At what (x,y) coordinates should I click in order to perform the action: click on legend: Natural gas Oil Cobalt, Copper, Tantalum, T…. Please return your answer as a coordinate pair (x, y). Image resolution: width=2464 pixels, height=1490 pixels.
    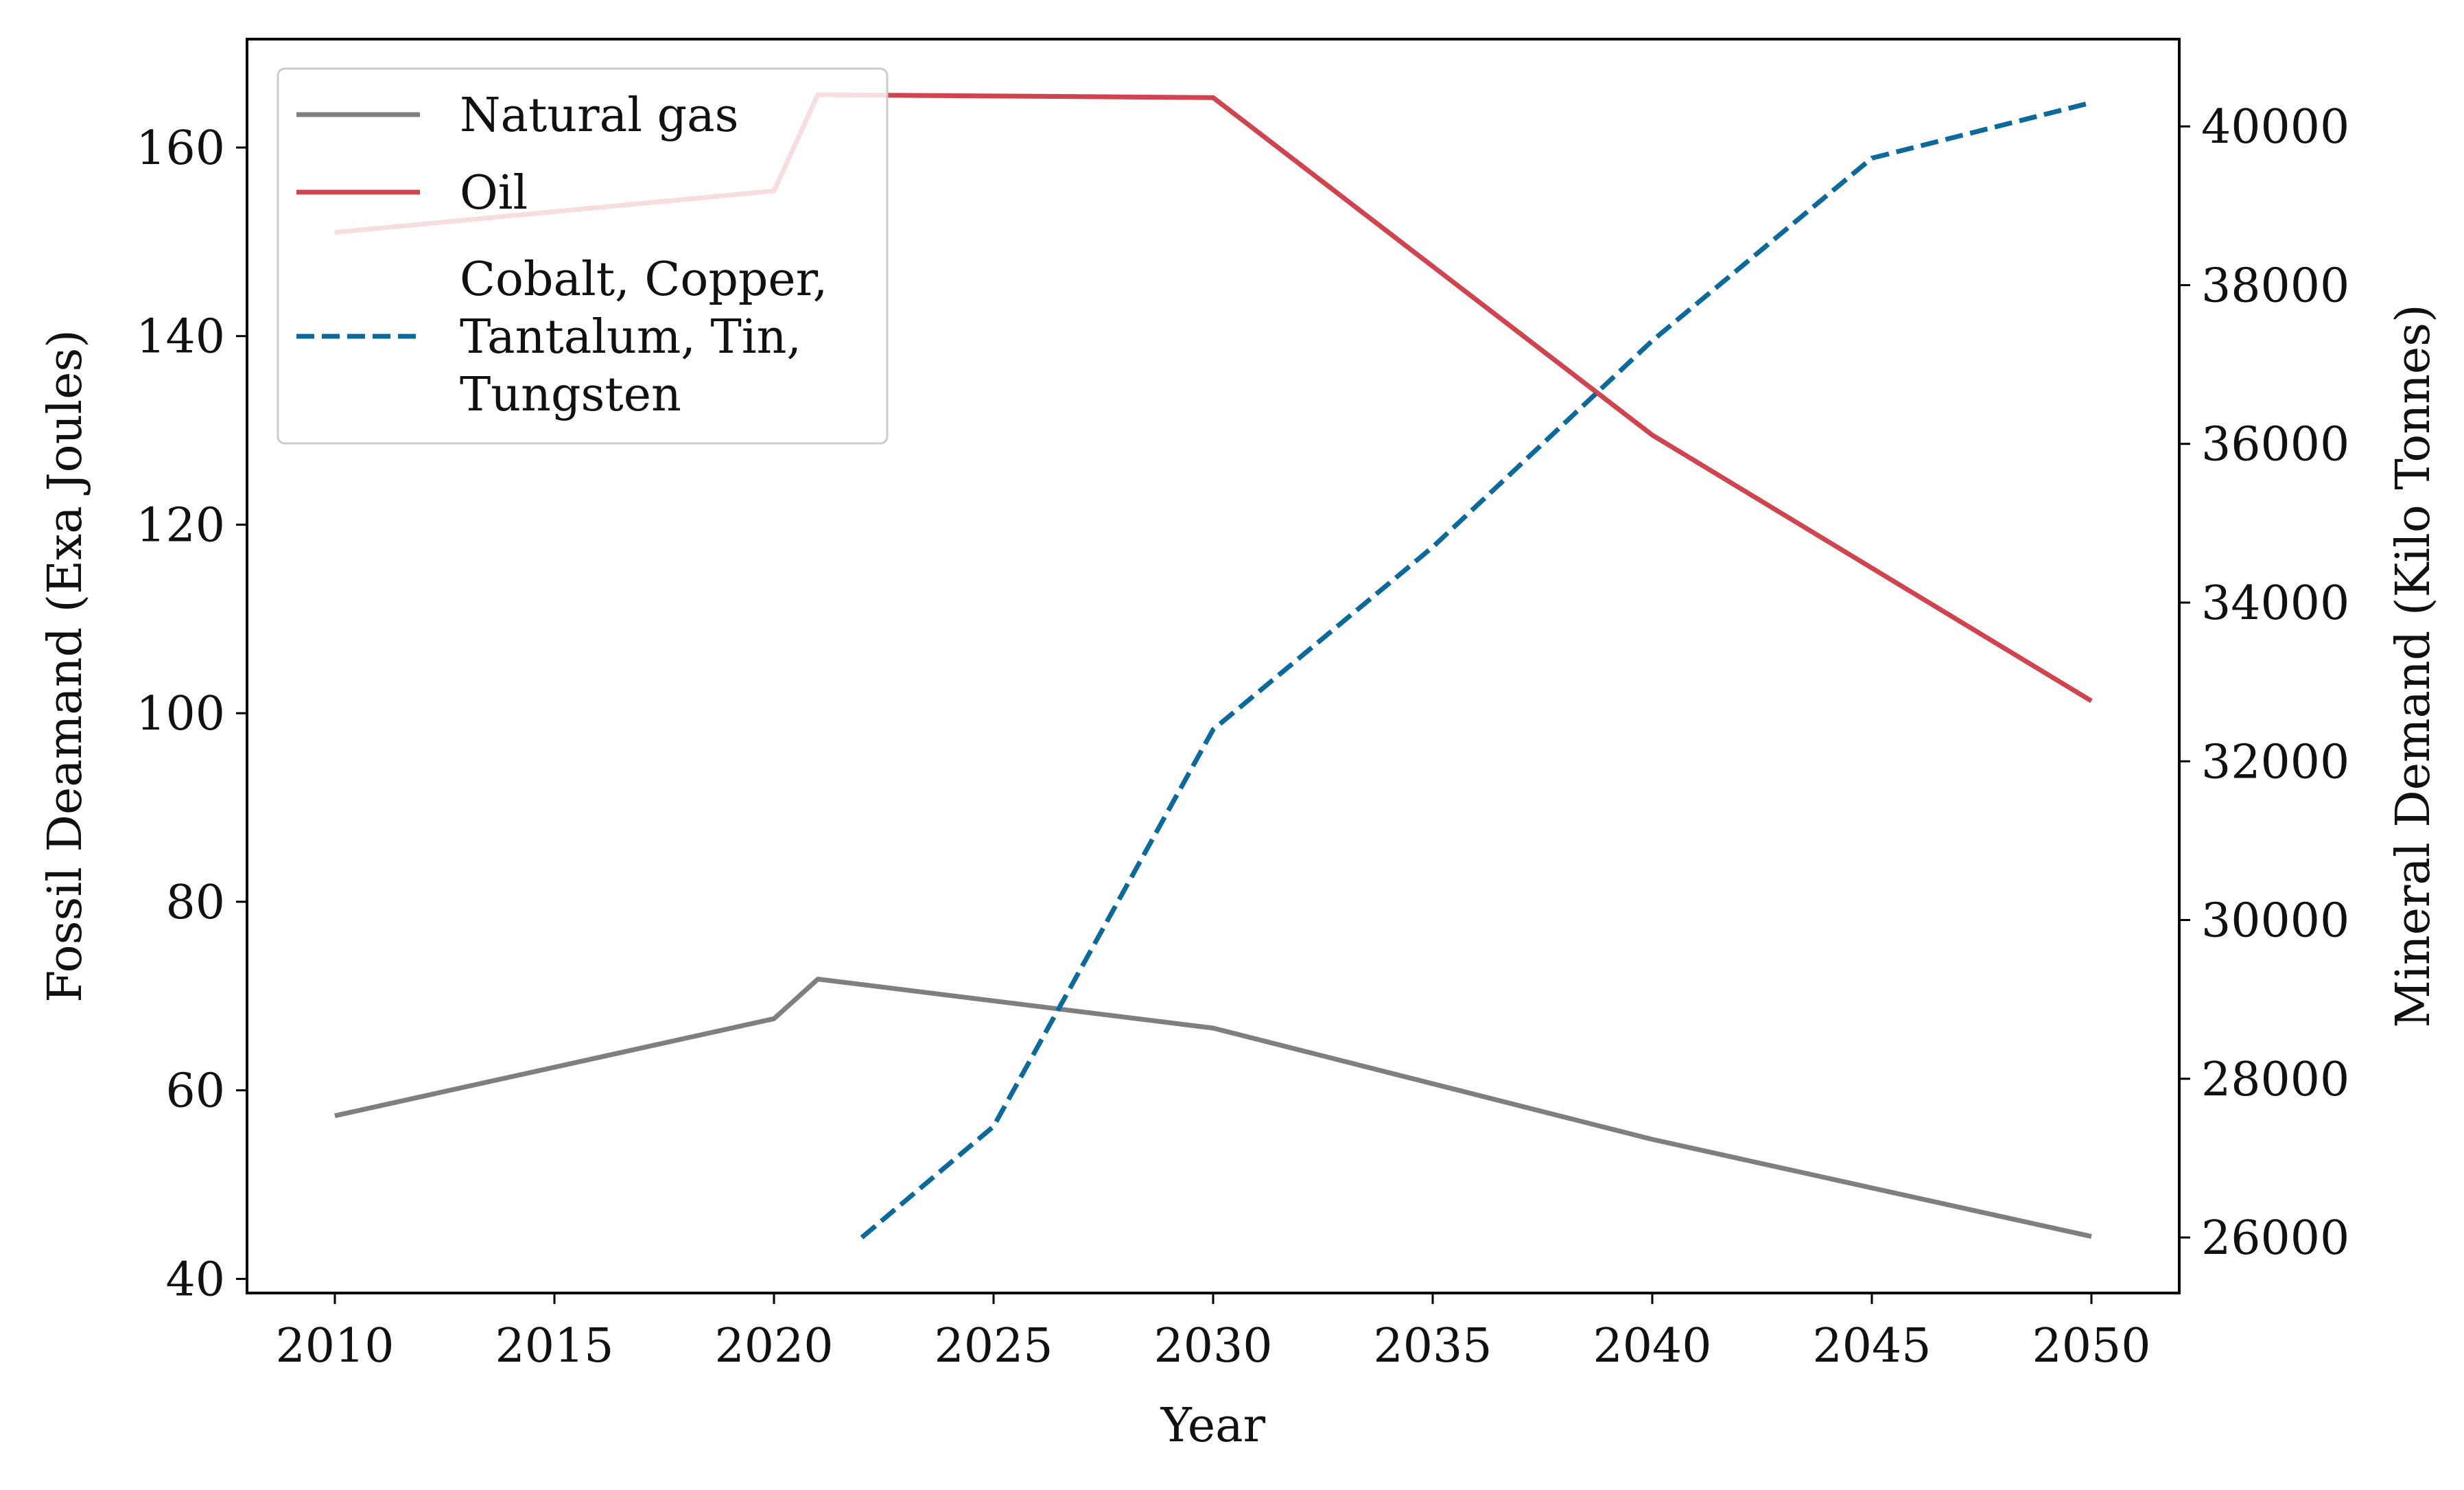
    Looking at the image, I should click on (583, 256).